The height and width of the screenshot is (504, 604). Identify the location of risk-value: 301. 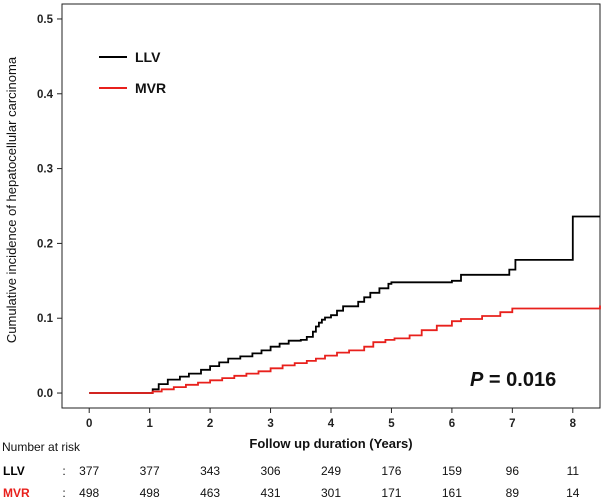
(331, 493).